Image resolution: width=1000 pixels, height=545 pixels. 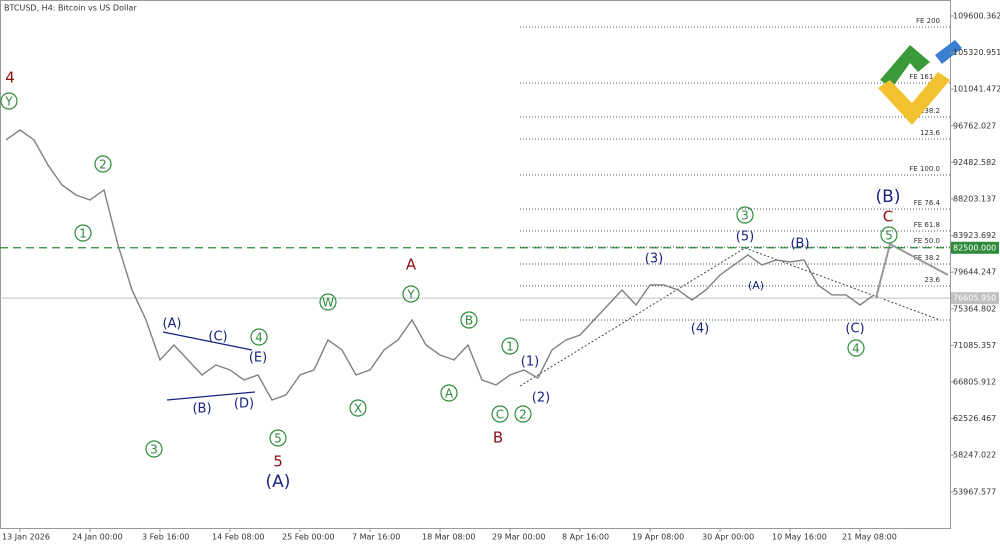 What do you see at coordinates (974, 455) in the screenshot?
I see `y-tick-label: 58247.022` at bounding box center [974, 455].